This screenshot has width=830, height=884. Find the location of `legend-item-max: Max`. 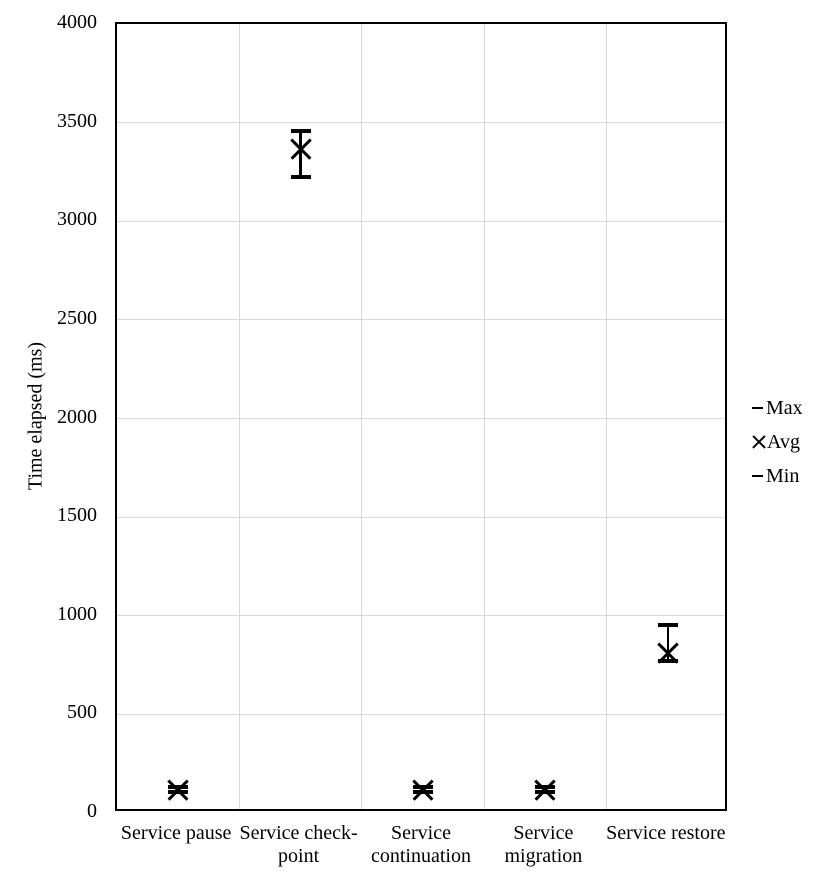

legend-item-max: Max is located at coordinates (777, 408).